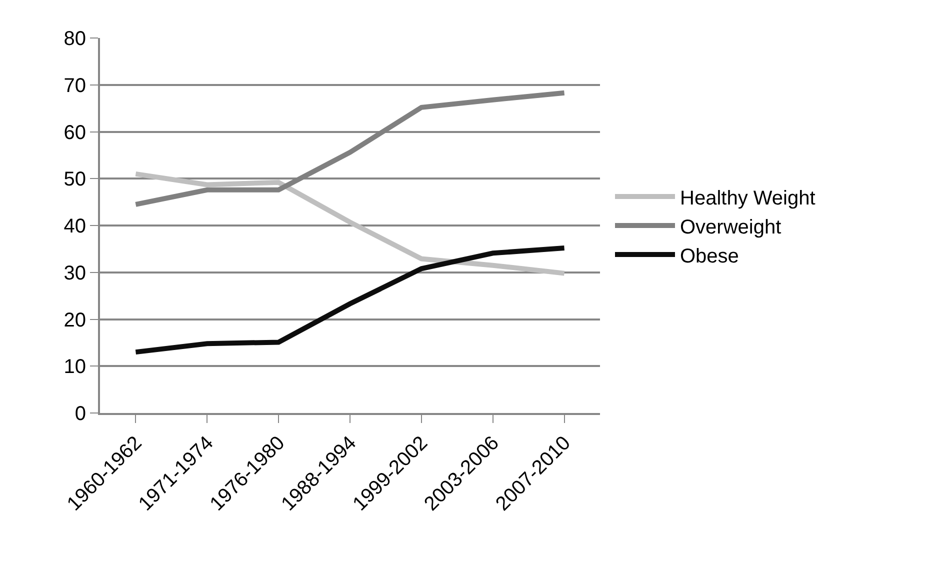  What do you see at coordinates (75, 227) in the screenshot?
I see `y-tick-label: 40` at bounding box center [75, 227].